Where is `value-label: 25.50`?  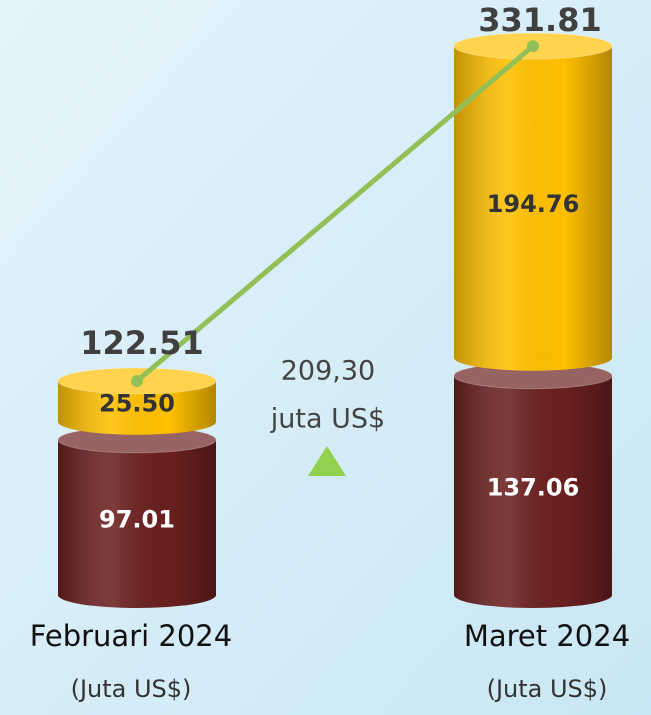
value-label: 25.50 is located at coordinates (137, 403).